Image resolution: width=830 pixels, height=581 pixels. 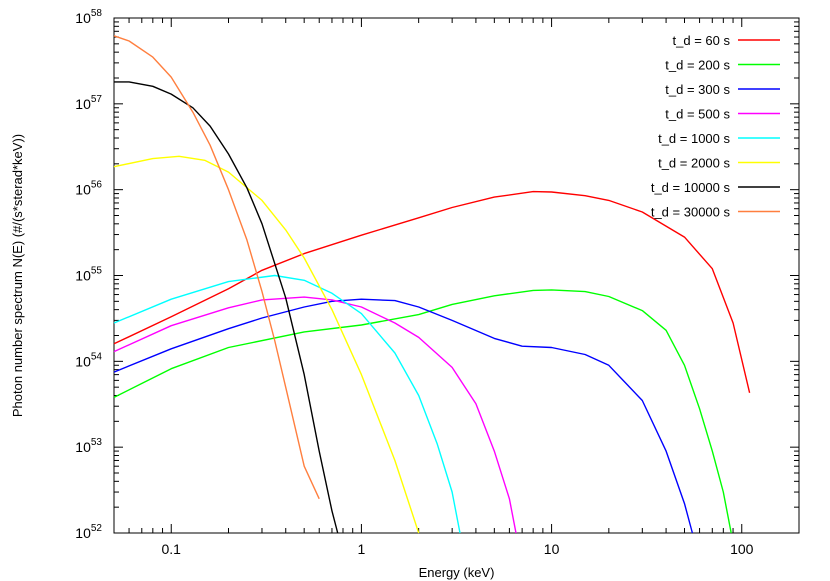 I want to click on legend-label-2: t_d = 200 s, so click(x=697, y=65).